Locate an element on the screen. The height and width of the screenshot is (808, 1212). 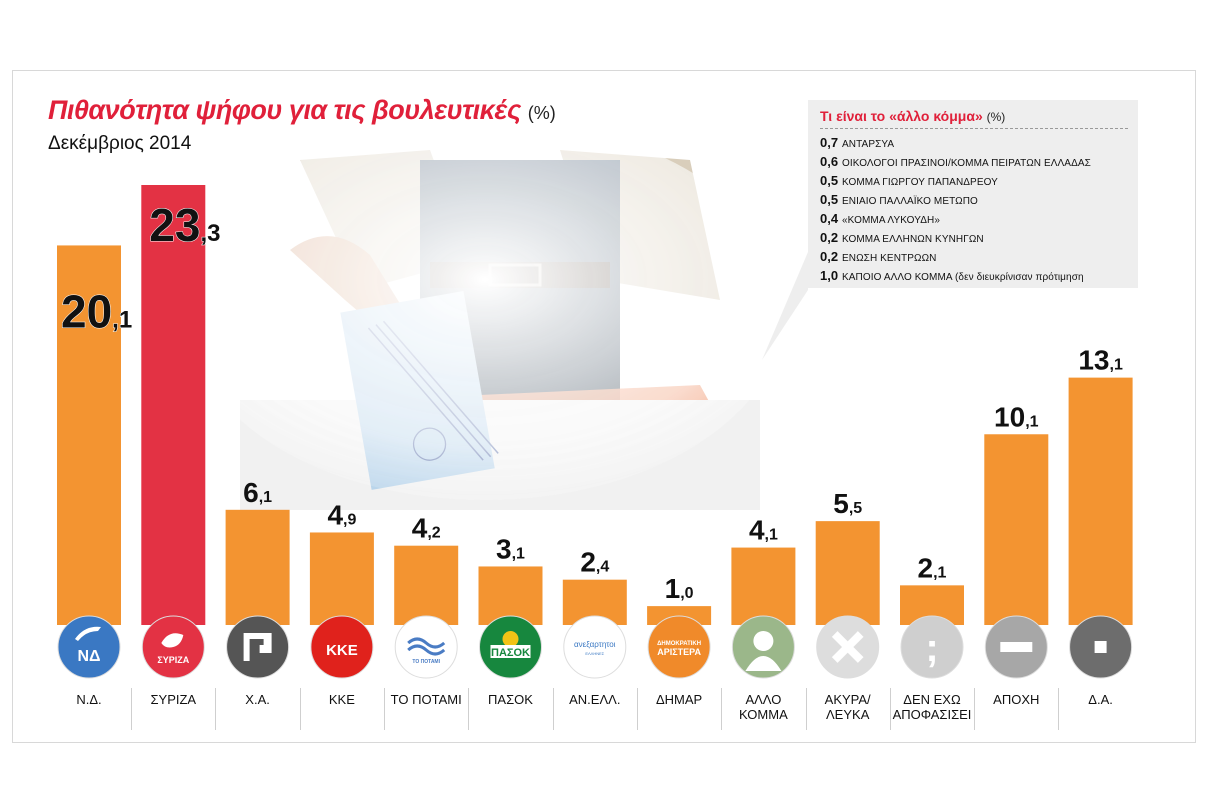
x-cross-icon is located at coordinates (848, 647).